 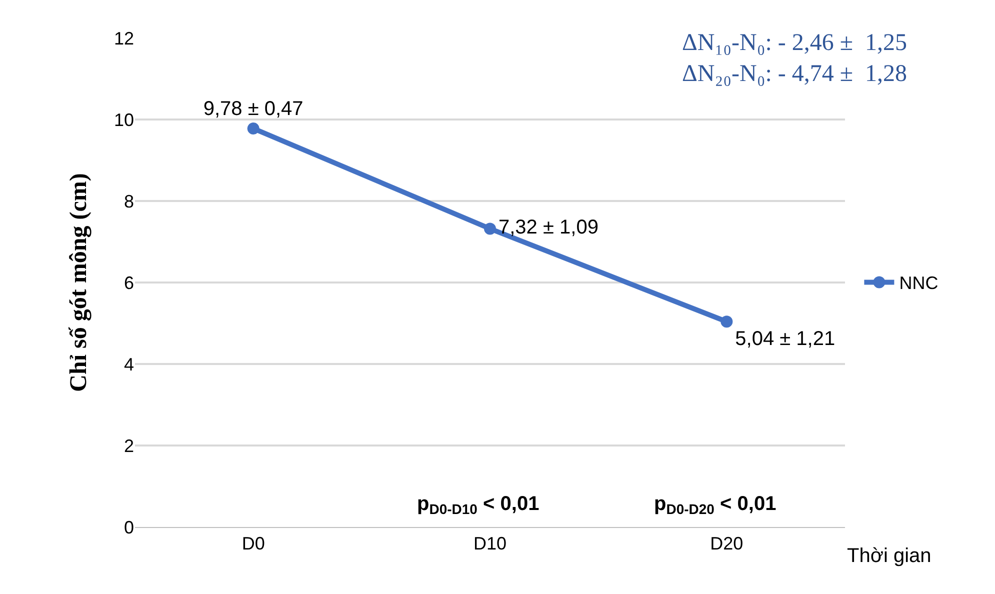 What do you see at coordinates (918, 283) in the screenshot?
I see `legend-label: NNC` at bounding box center [918, 283].